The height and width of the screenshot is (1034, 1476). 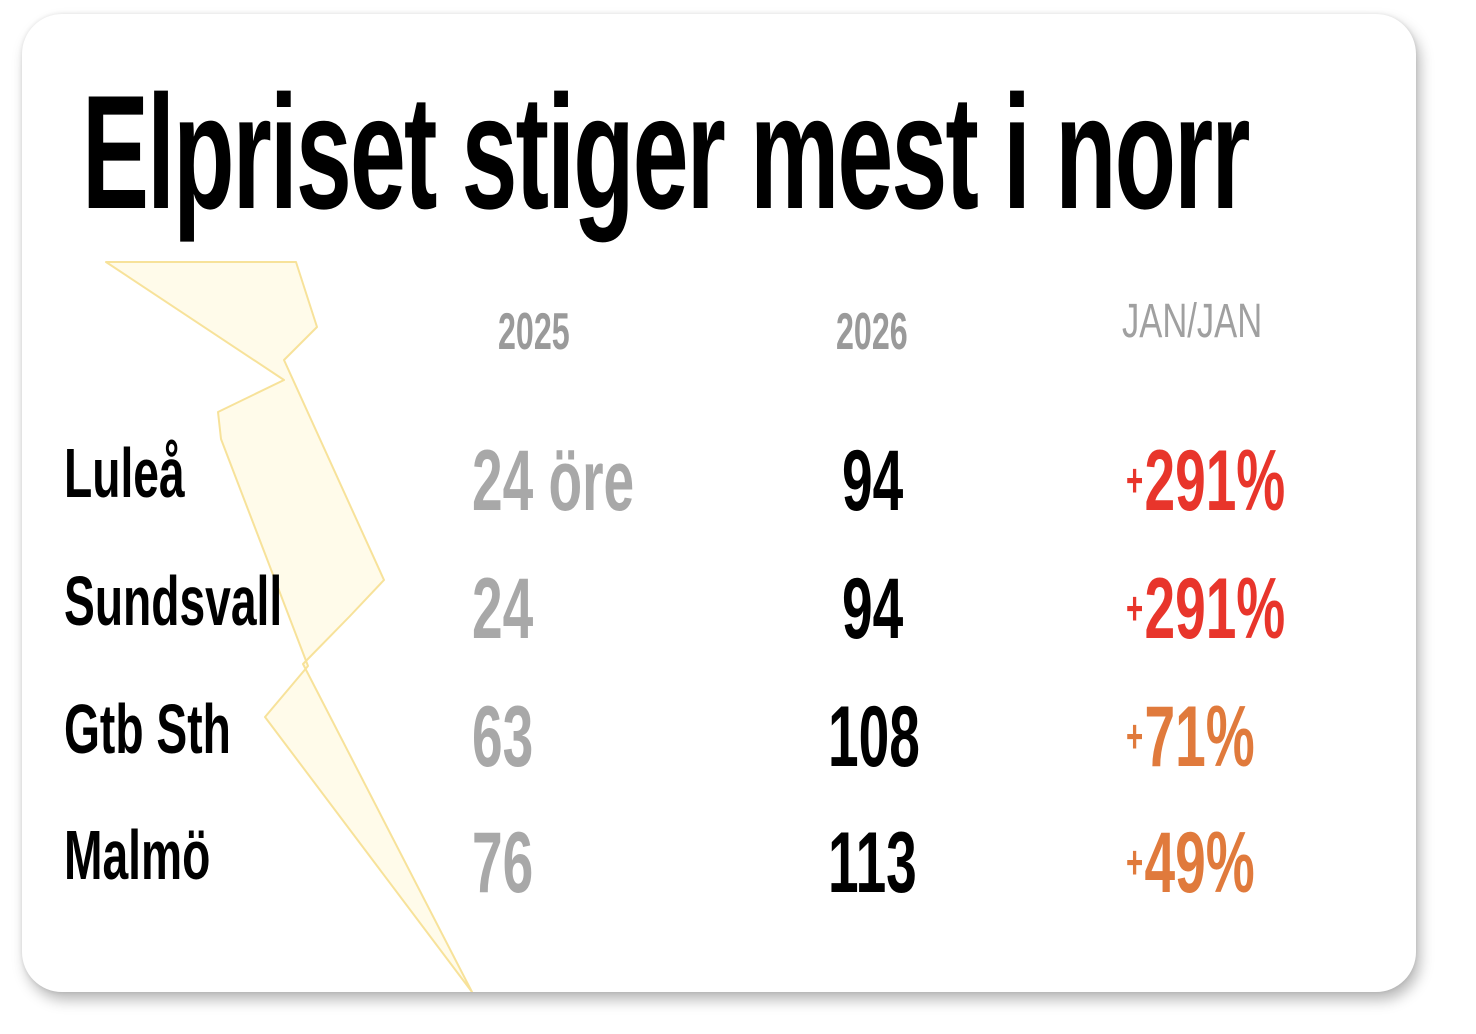 What do you see at coordinates (872, 863) in the screenshot?
I see `value-2026-malmo: 113` at bounding box center [872, 863].